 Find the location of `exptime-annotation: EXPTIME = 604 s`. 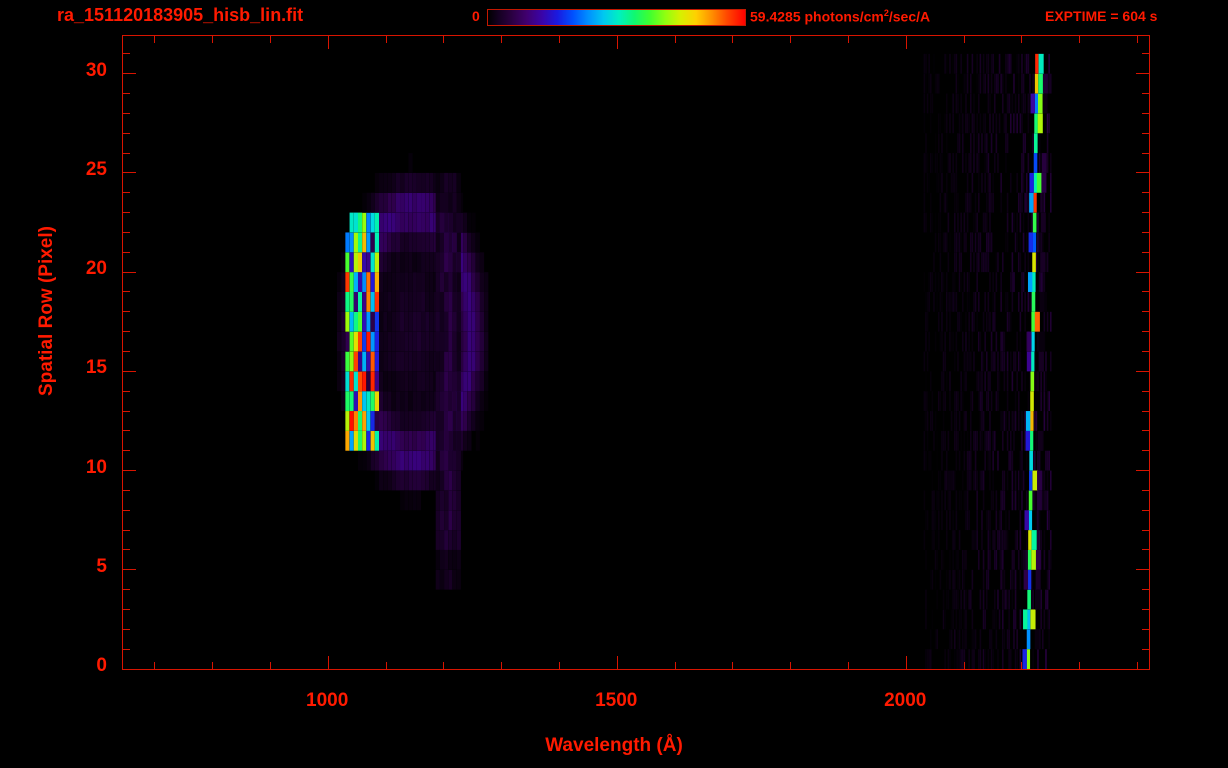

exptime-annotation: EXPTIME = 604 s is located at coordinates (1101, 16).